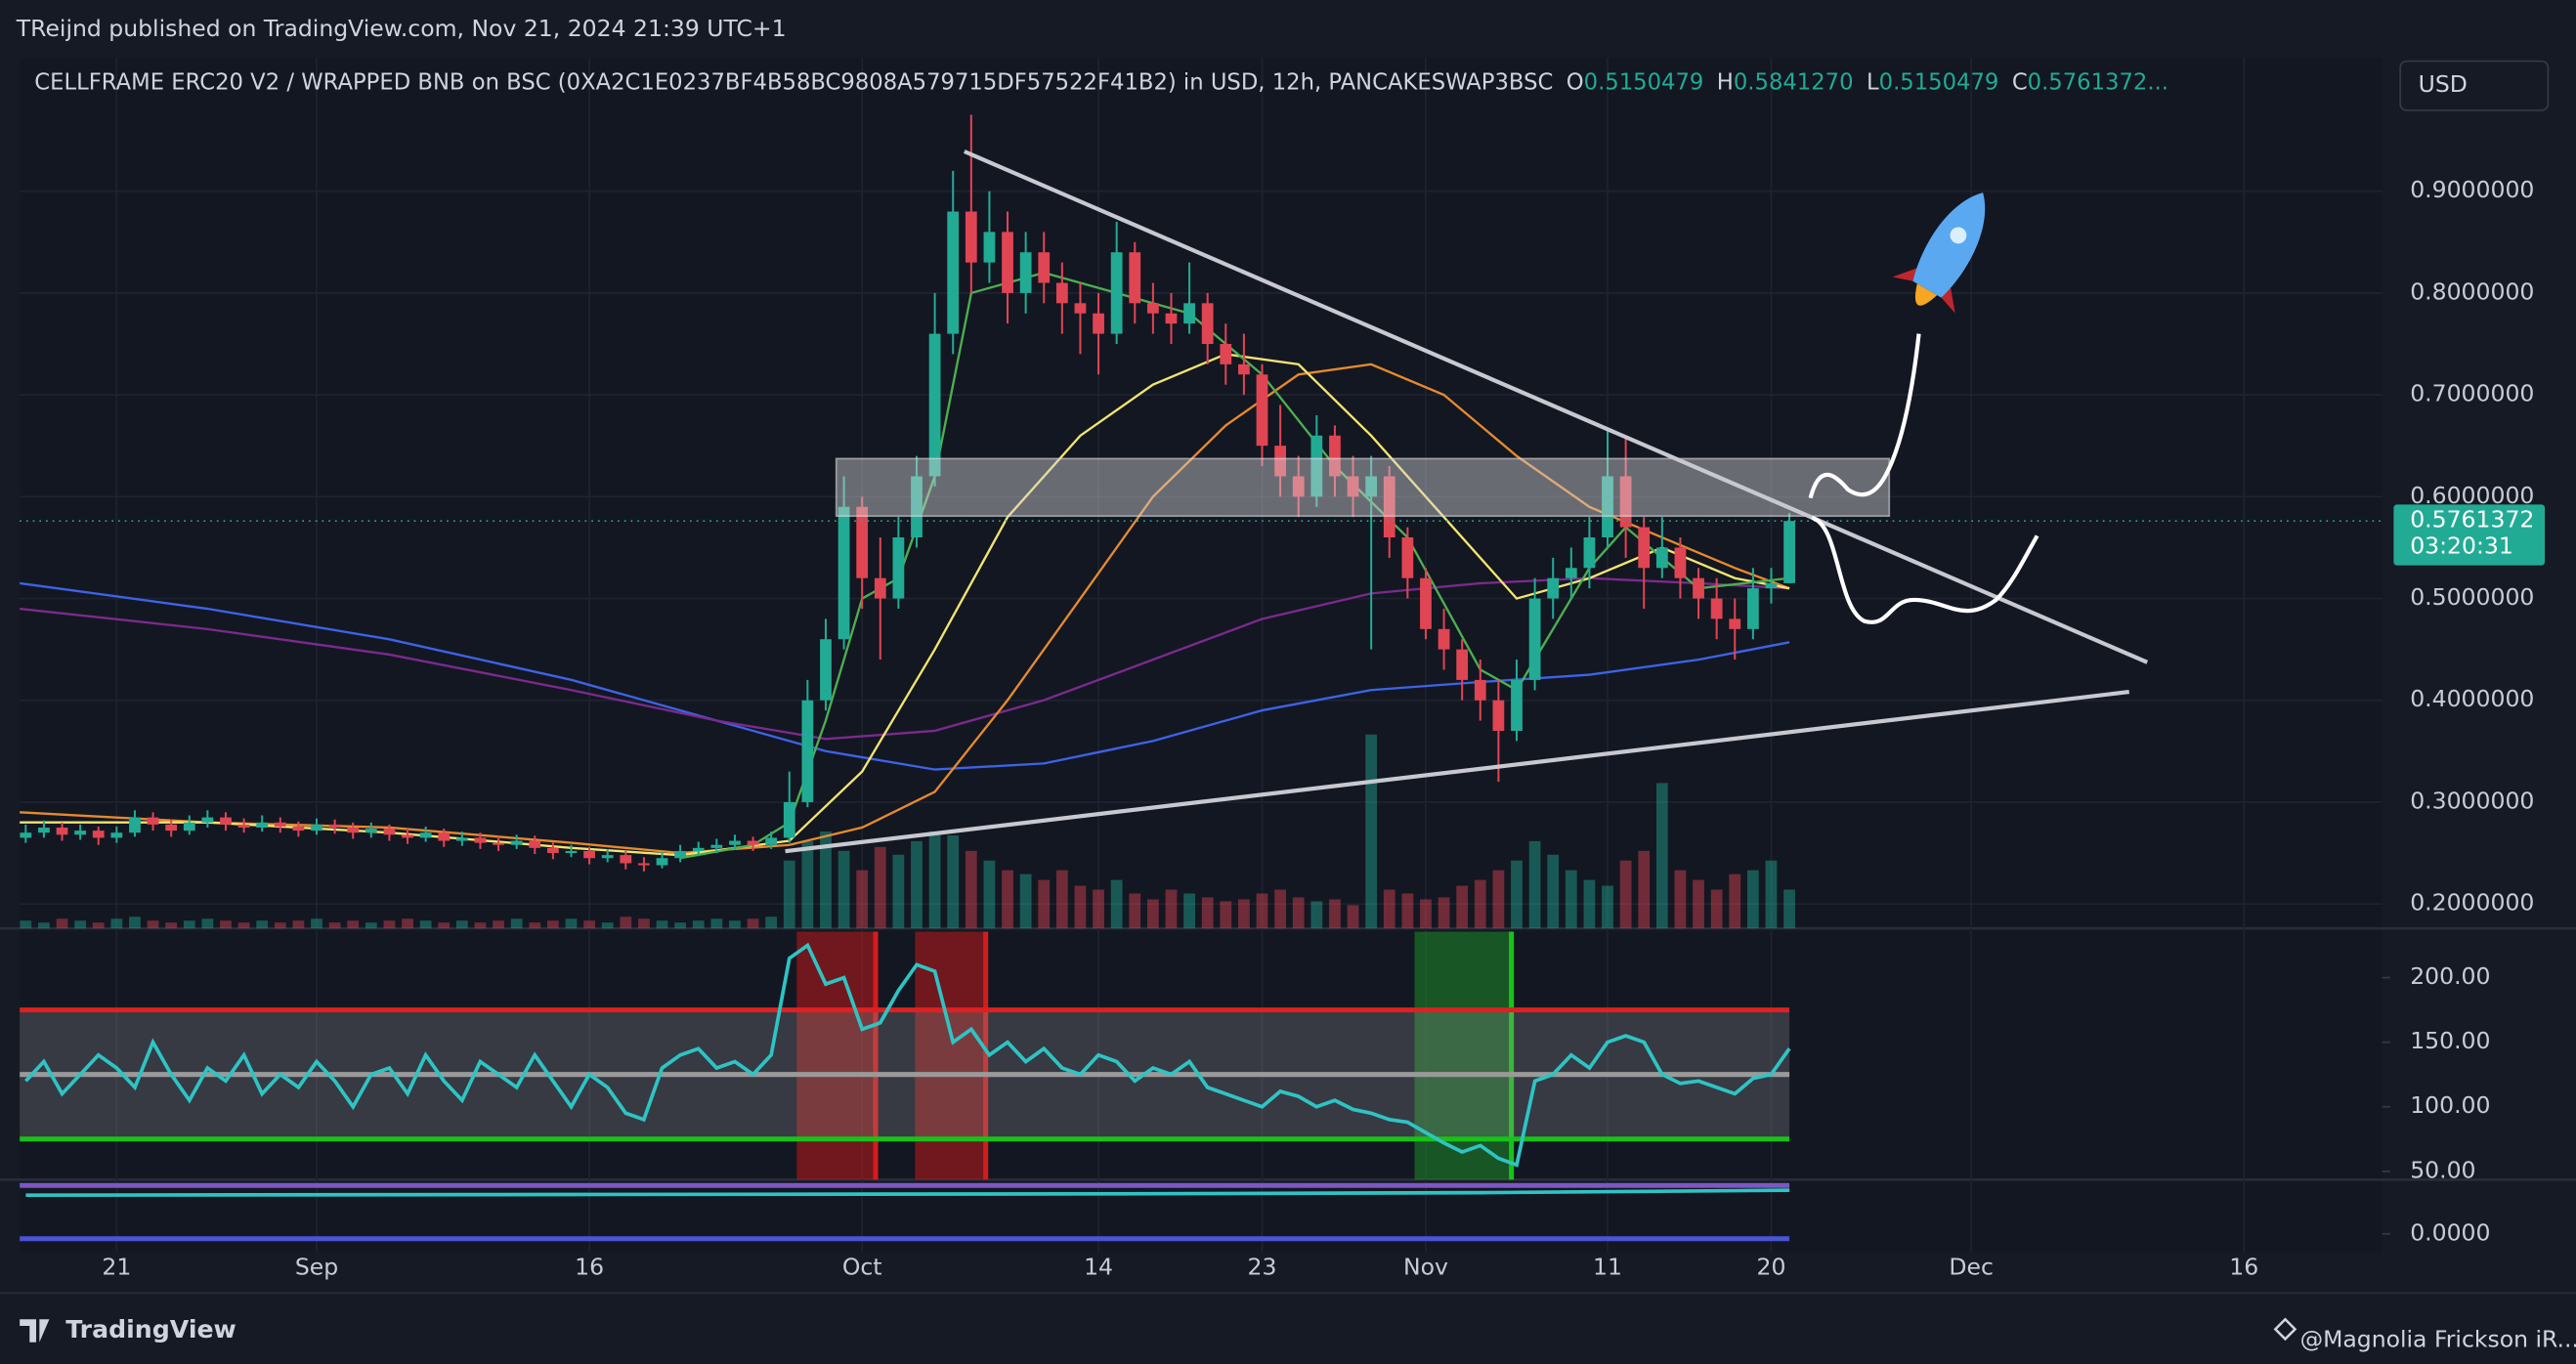 Image resolution: width=2576 pixels, height=1364 pixels. What do you see at coordinates (1262, 1267) in the screenshot?
I see `x-tick-label: 23` at bounding box center [1262, 1267].